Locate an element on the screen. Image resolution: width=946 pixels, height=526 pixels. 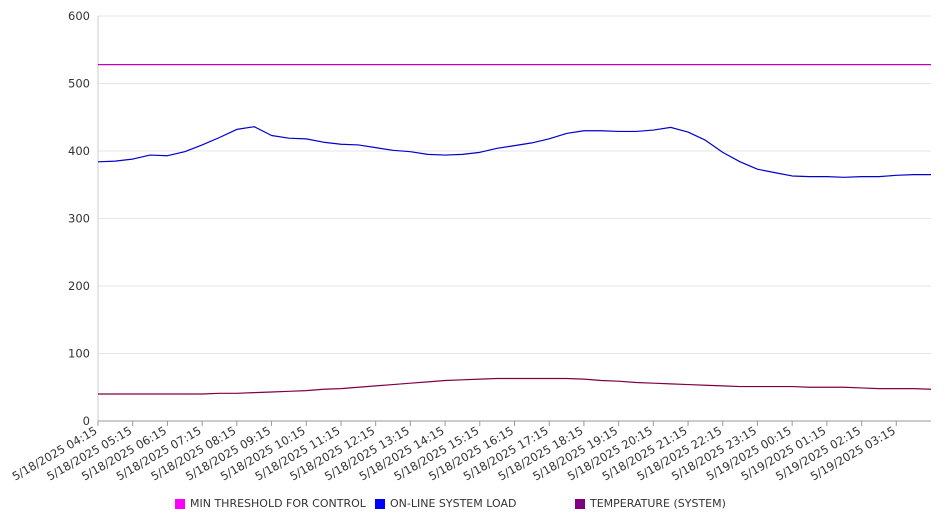
legend-label-min-threshold: MIN THRESHOLD FOR CONTROL is located at coordinates (278, 503).